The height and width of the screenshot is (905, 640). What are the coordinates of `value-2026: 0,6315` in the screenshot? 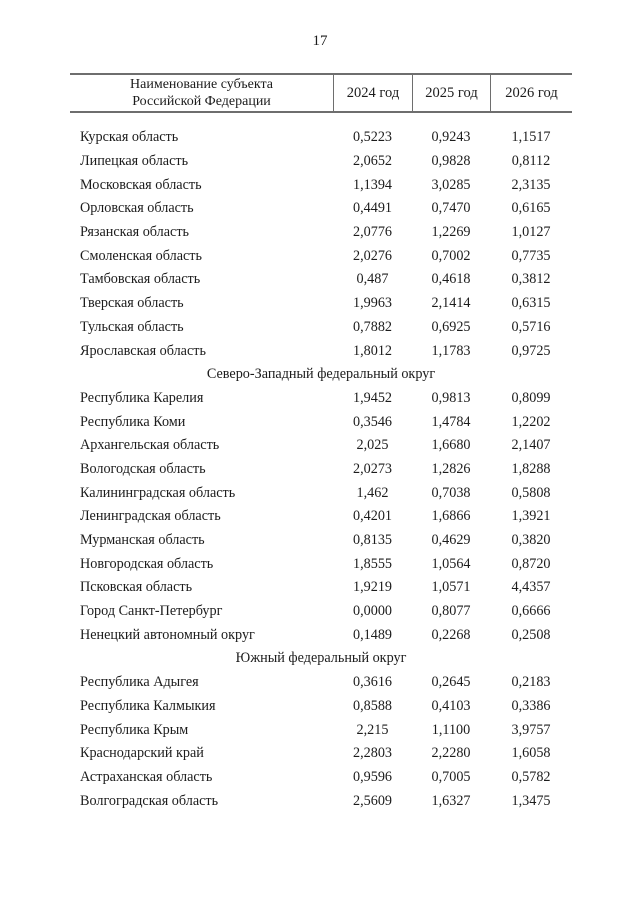 It's located at (531, 303).